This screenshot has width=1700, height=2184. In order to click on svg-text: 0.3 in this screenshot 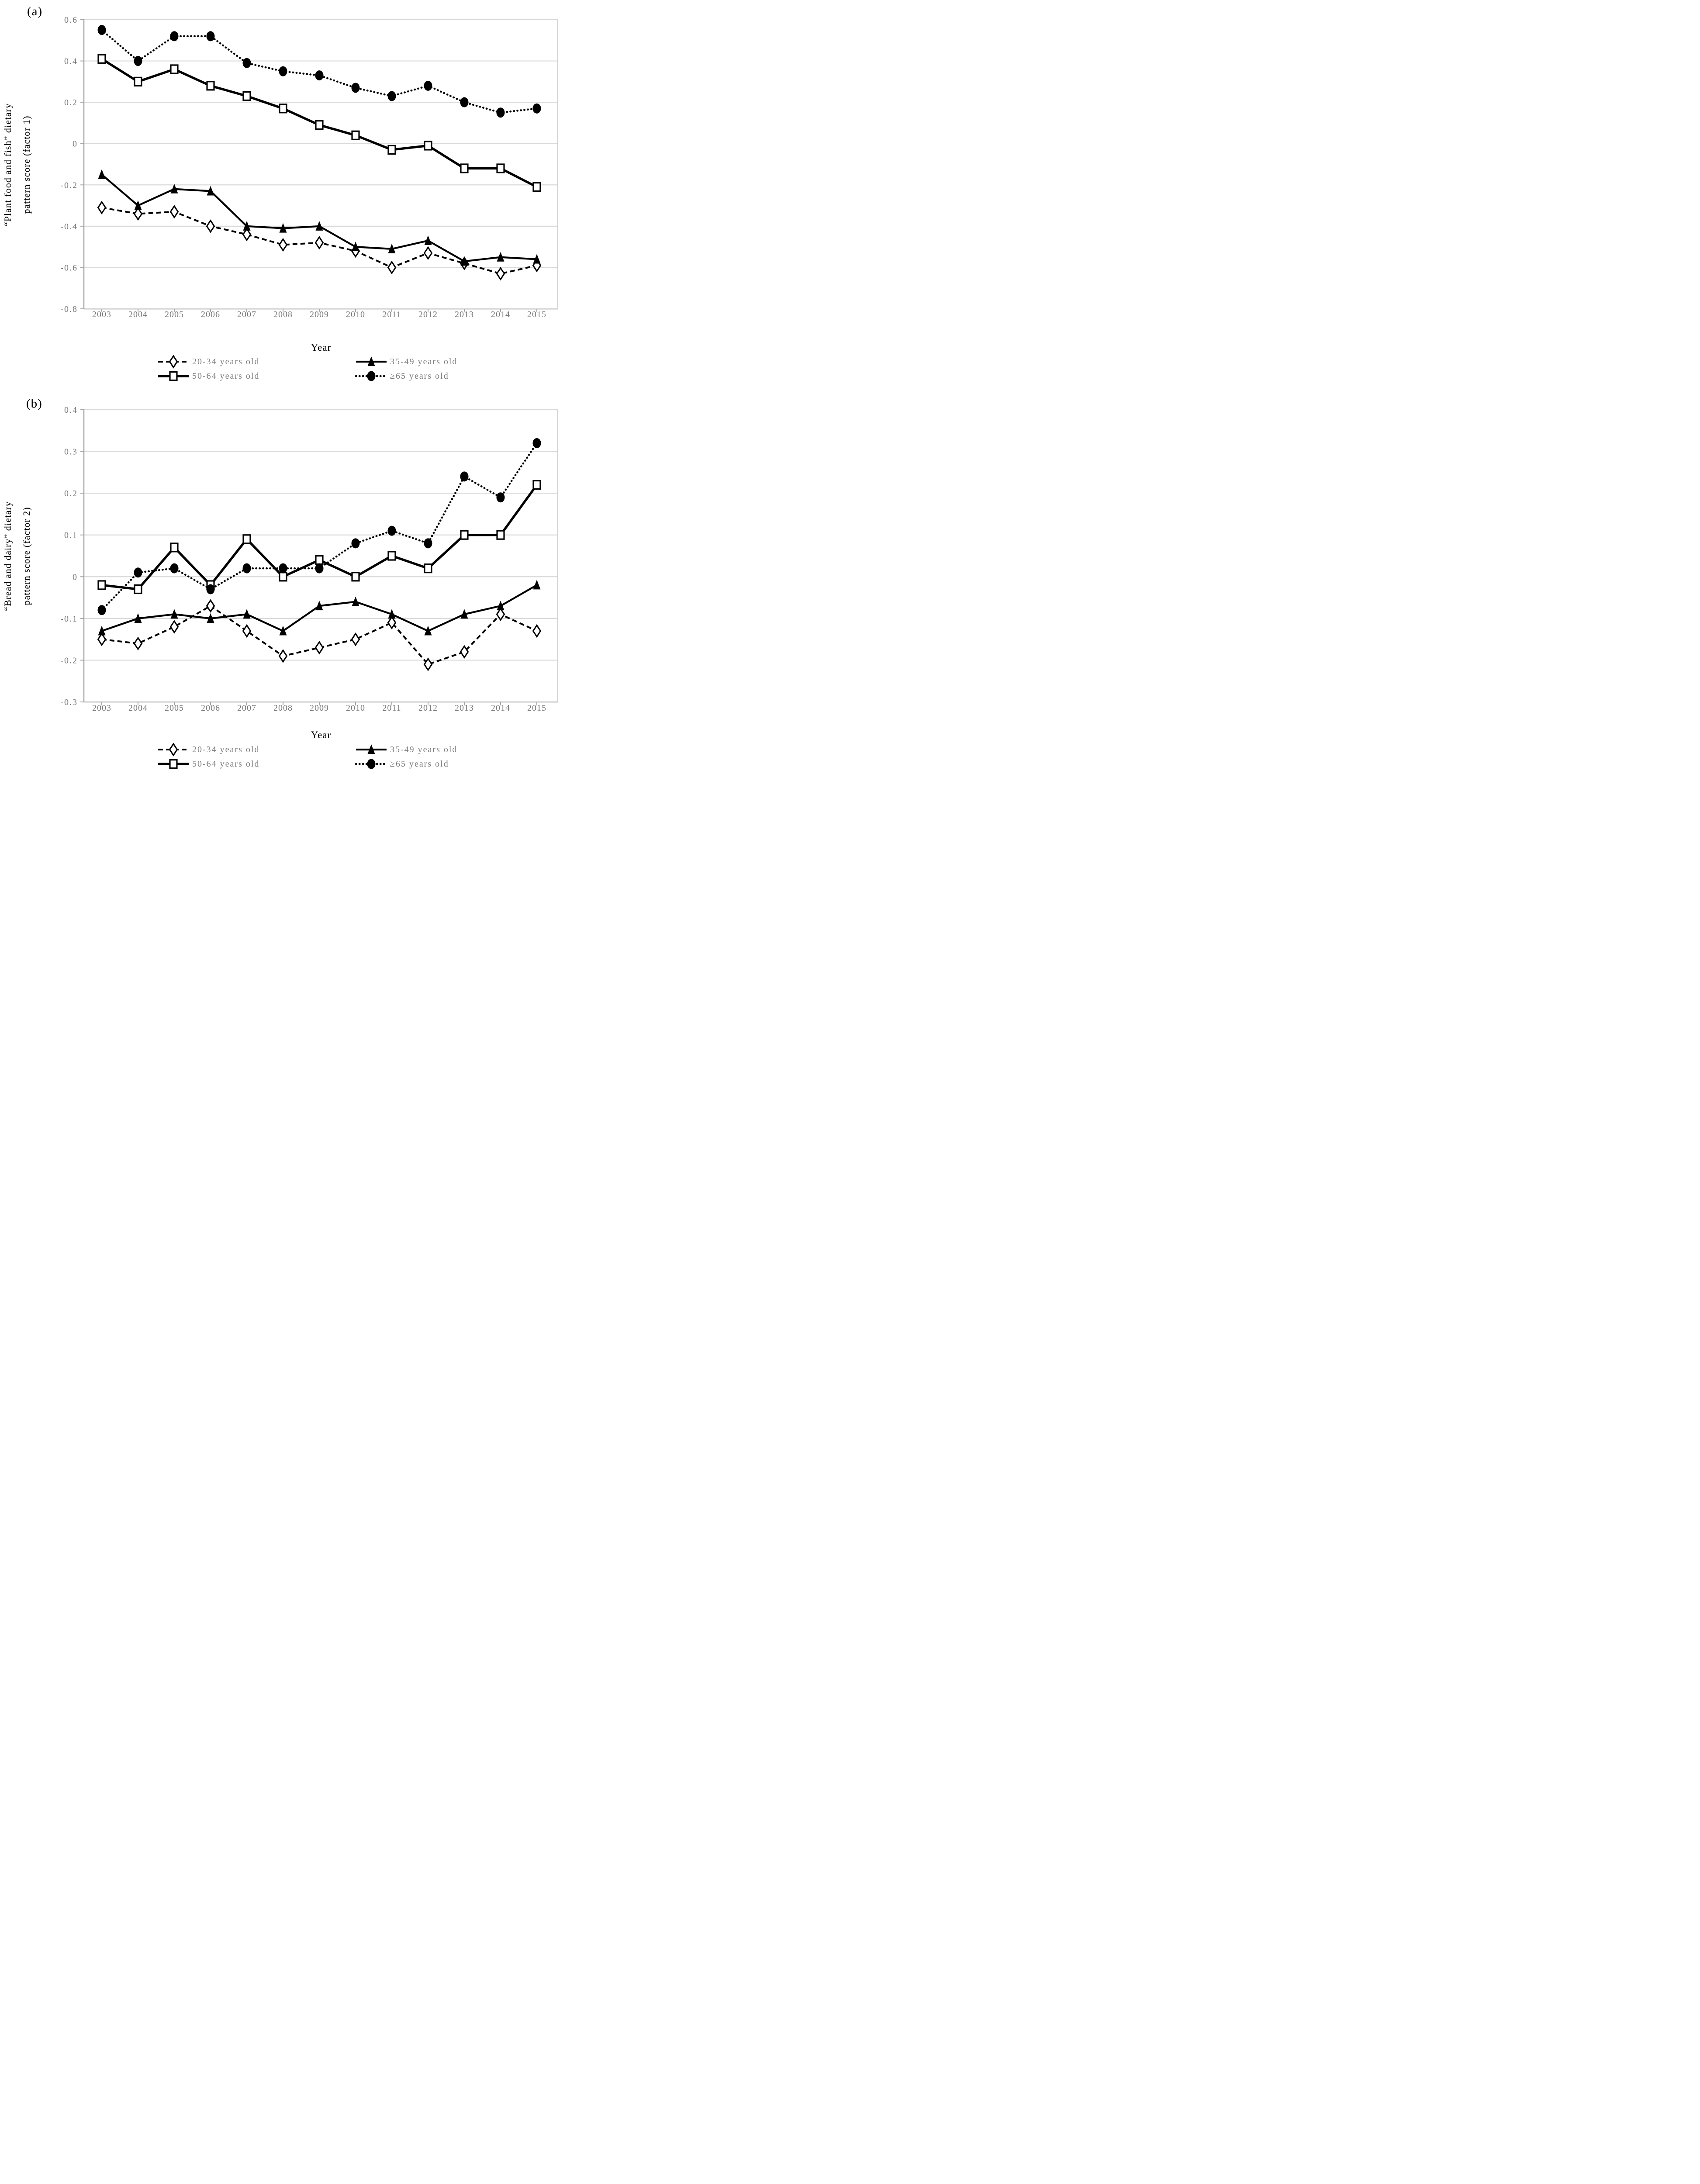, I will do `click(71, 452)`.